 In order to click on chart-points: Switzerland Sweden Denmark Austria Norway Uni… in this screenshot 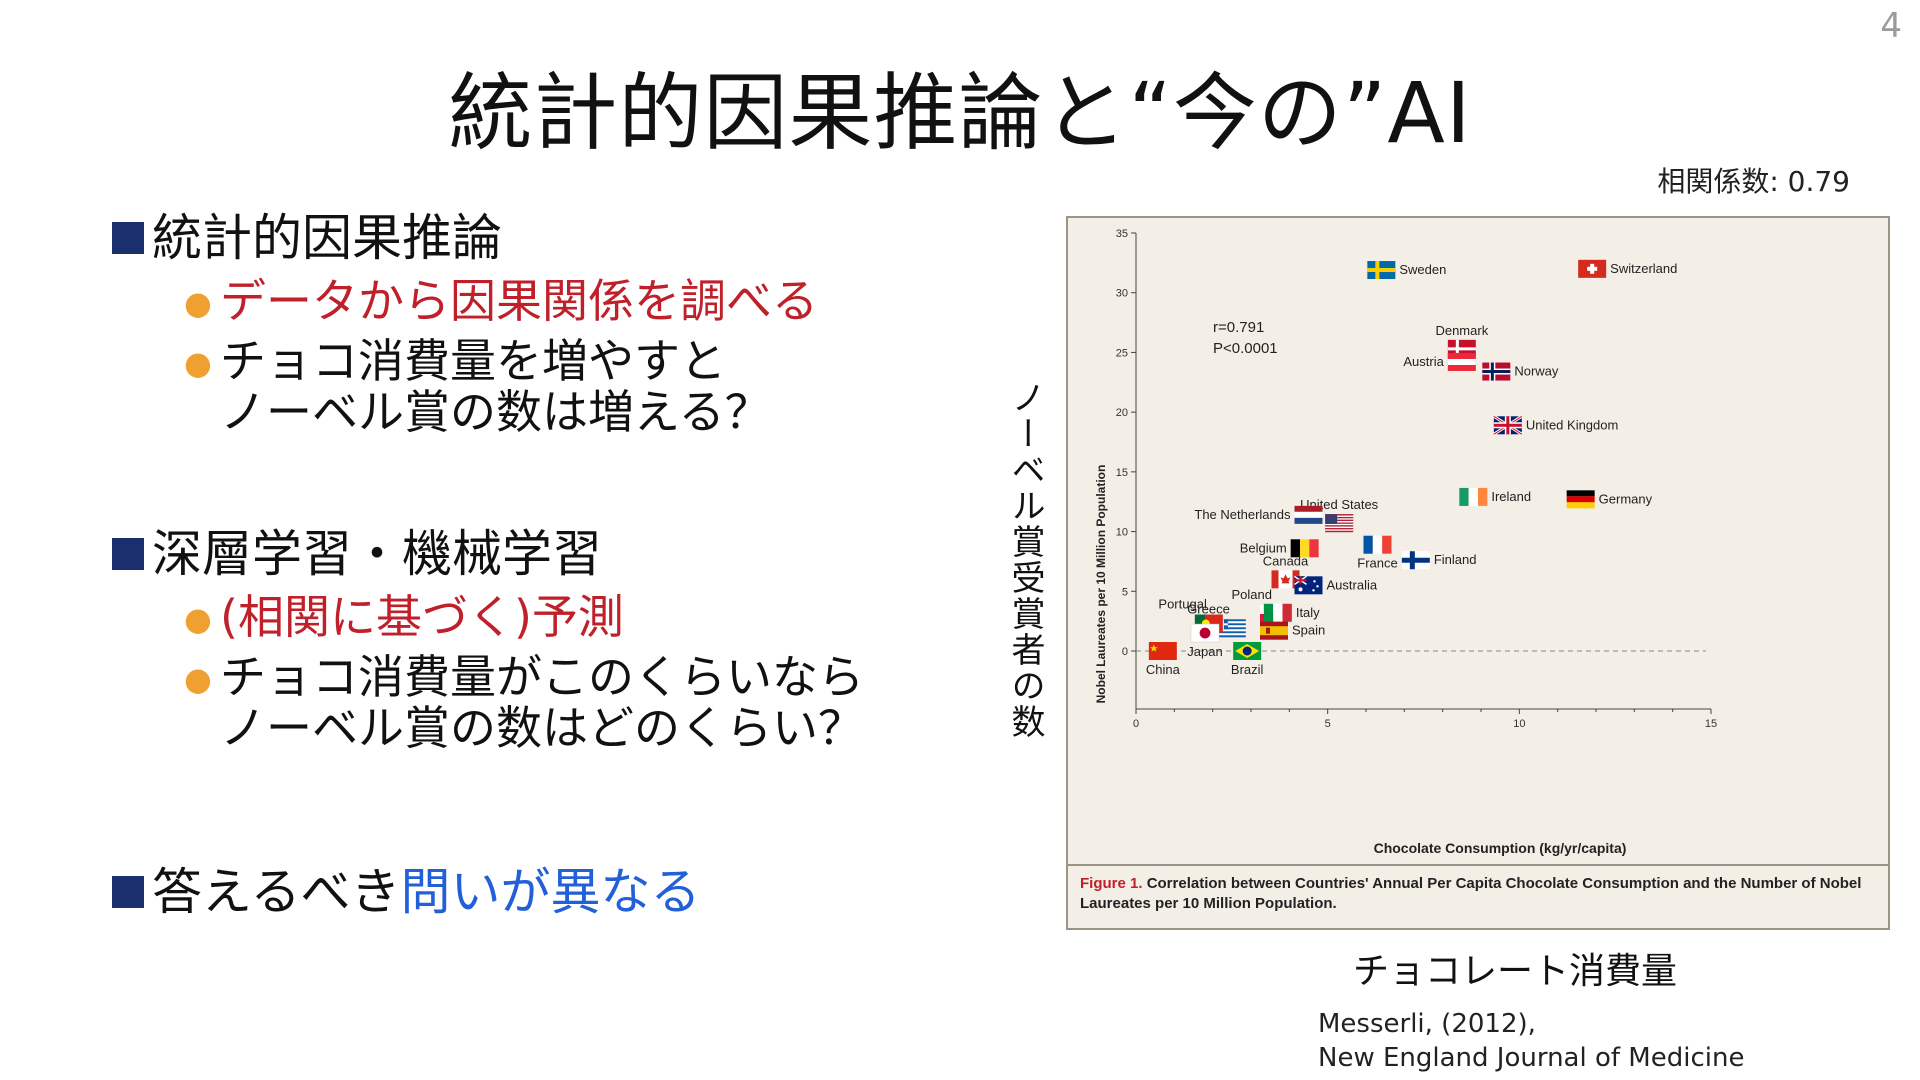, I will do `click(1411, 468)`.